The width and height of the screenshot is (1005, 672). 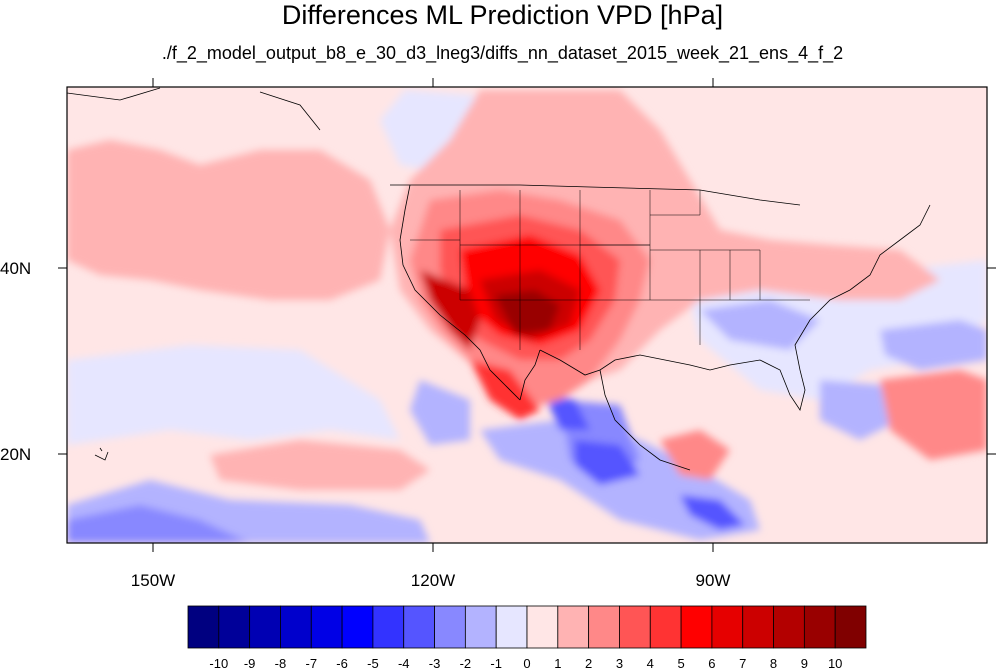 I want to click on colorbar-label: -9, so click(x=250, y=663).